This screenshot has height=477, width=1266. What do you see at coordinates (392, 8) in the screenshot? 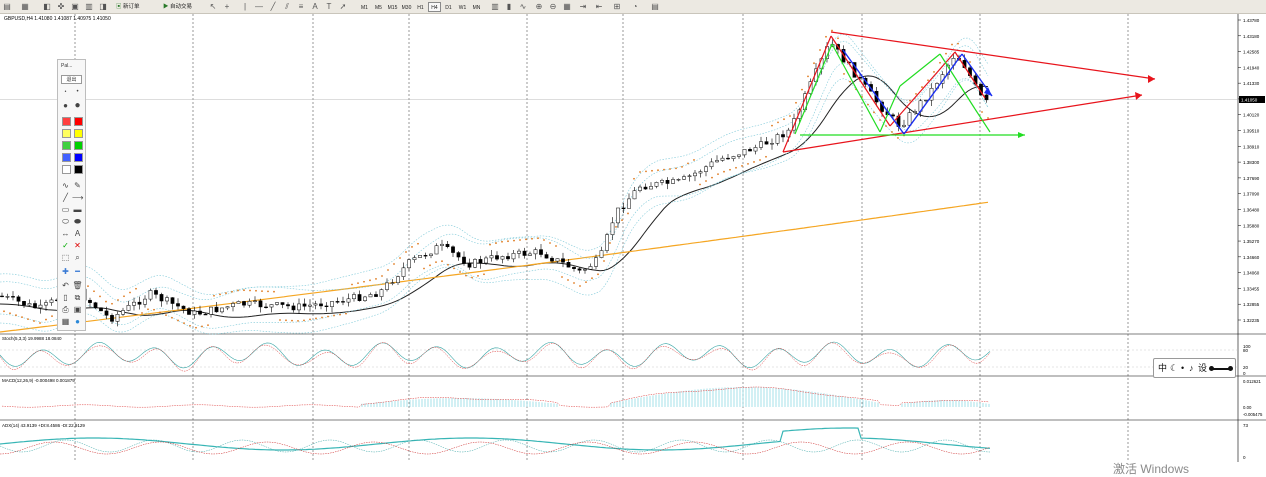
I see `tf-m15-button: M15` at bounding box center [392, 8].